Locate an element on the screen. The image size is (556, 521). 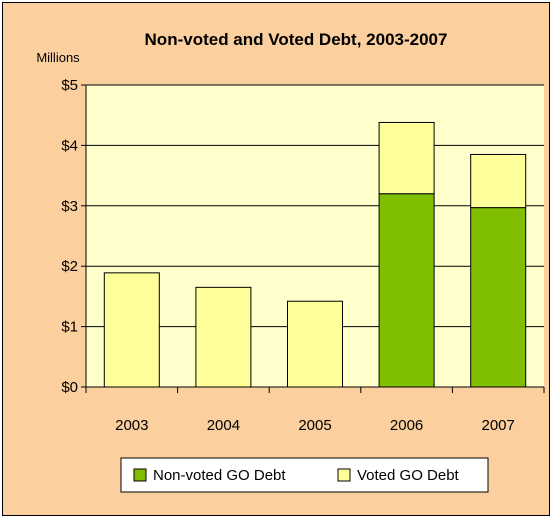
y-tick-label: $1 is located at coordinates (69, 327).